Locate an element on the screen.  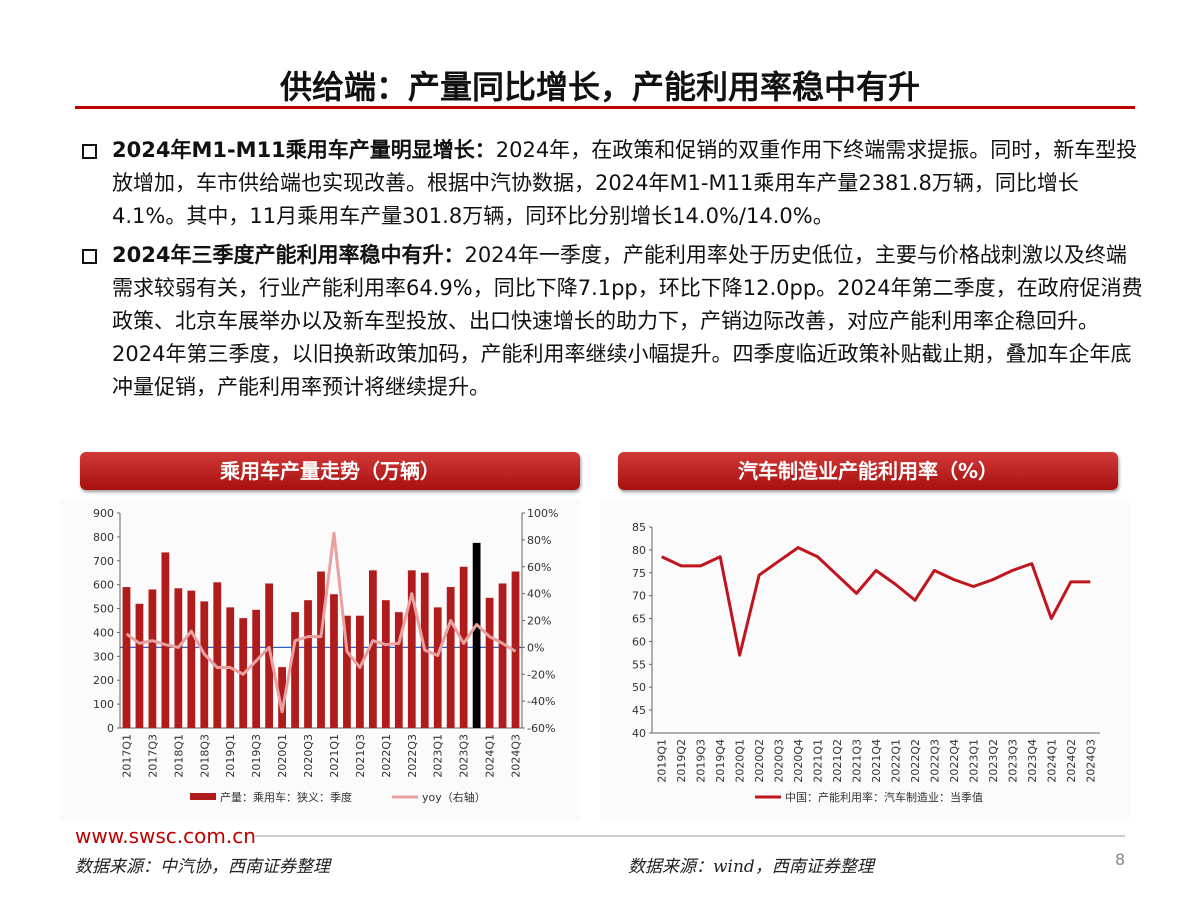
y-tick-label: 800 is located at coordinates (103, 537).